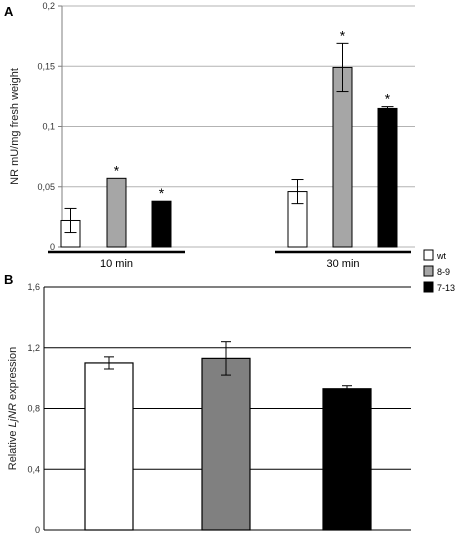  I want to click on panel-a-y-tick-label: 0, so click(52, 247).